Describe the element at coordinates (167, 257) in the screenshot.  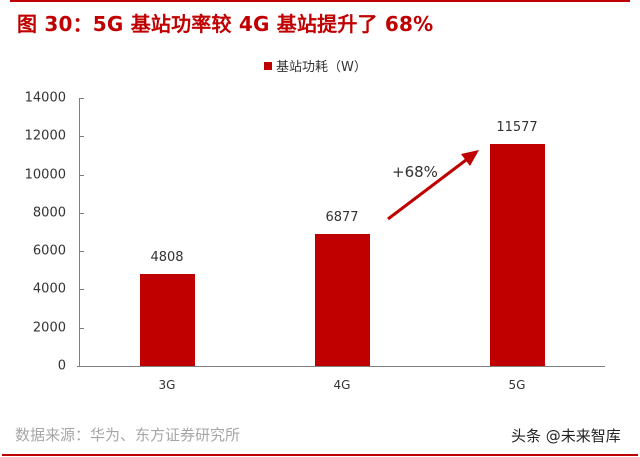
I see `value-label-3g: 4808` at that location.